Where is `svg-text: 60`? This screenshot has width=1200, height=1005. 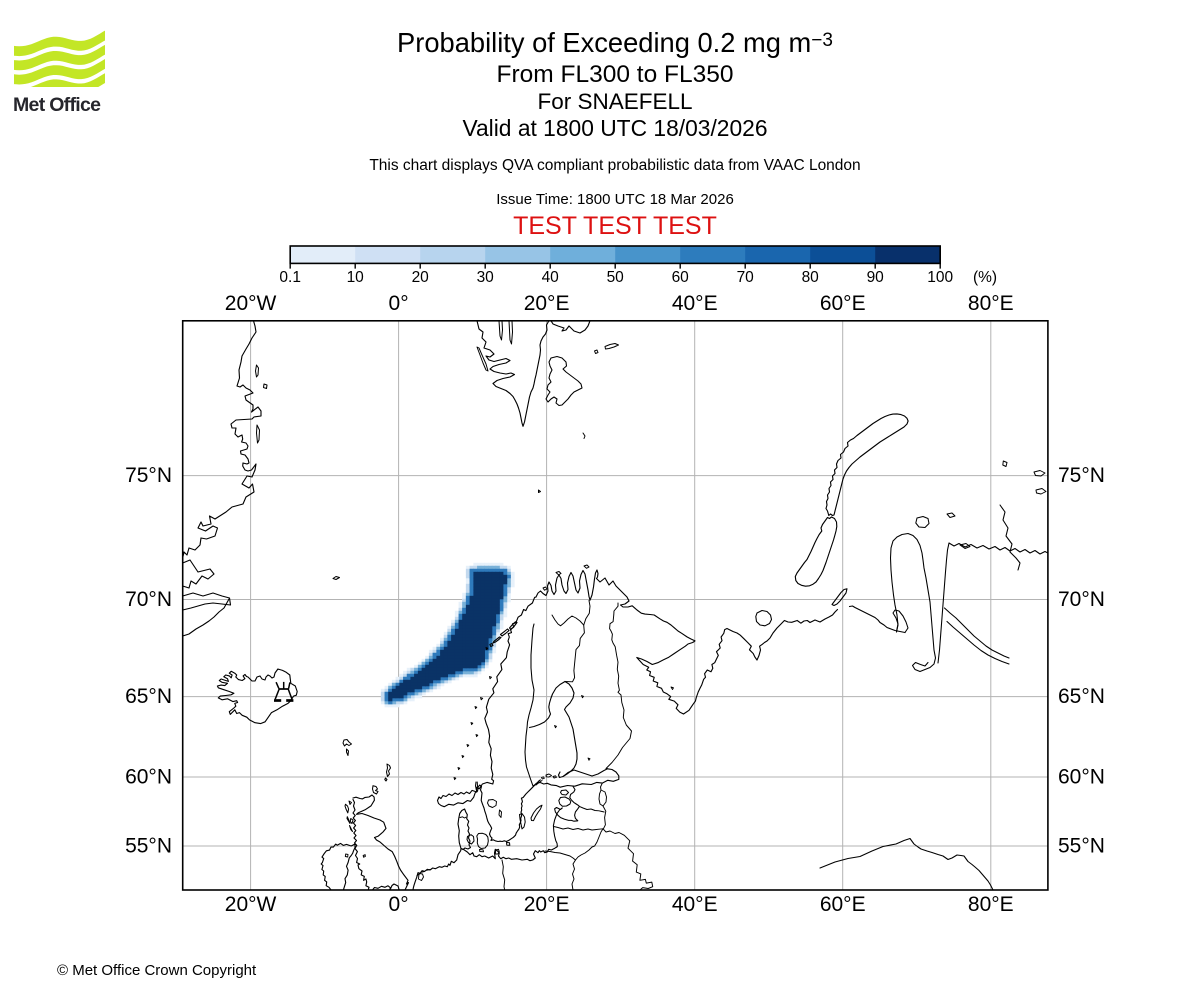
svg-text: 60 is located at coordinates (681, 277).